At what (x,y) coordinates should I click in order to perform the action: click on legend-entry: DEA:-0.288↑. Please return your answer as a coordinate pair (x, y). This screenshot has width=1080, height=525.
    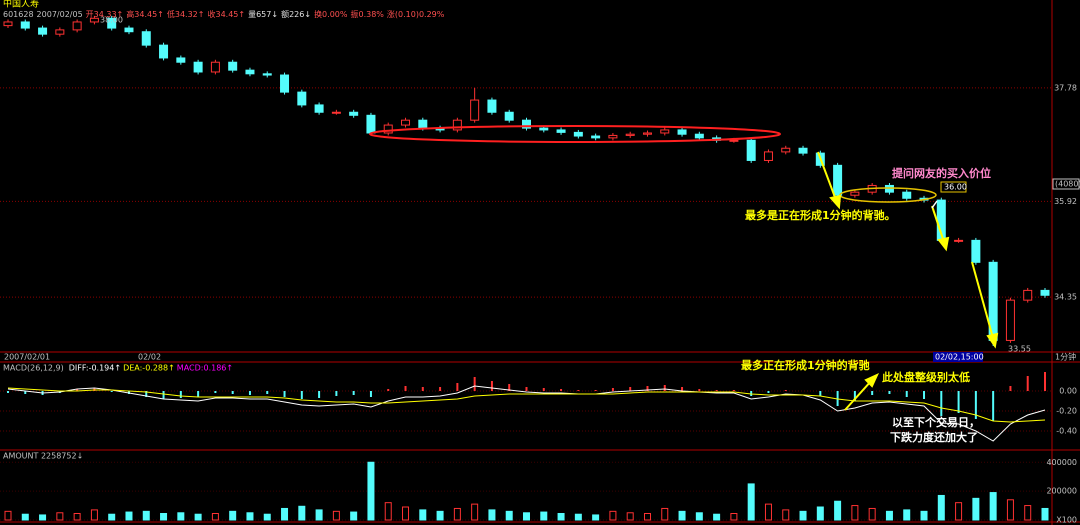
    Looking at the image, I should click on (149, 368).